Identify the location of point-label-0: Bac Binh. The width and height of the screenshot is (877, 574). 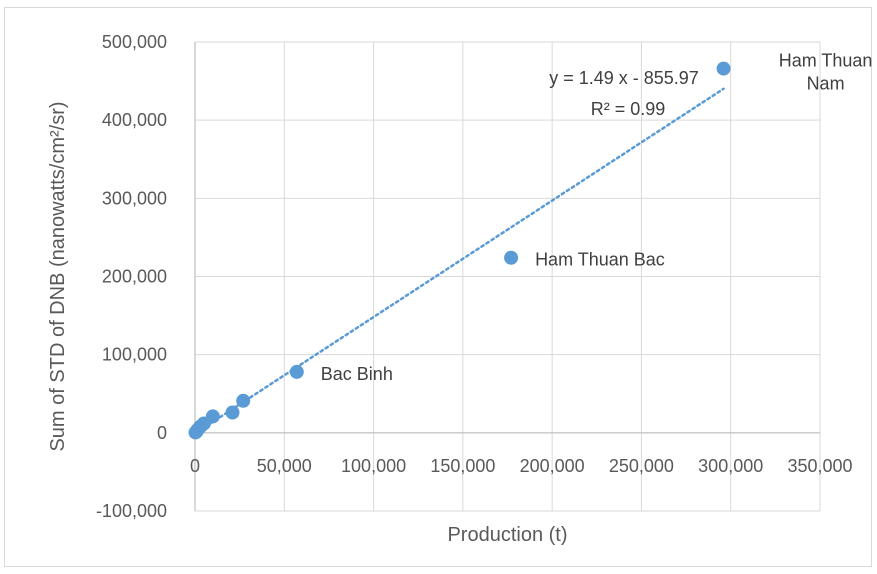
(357, 374).